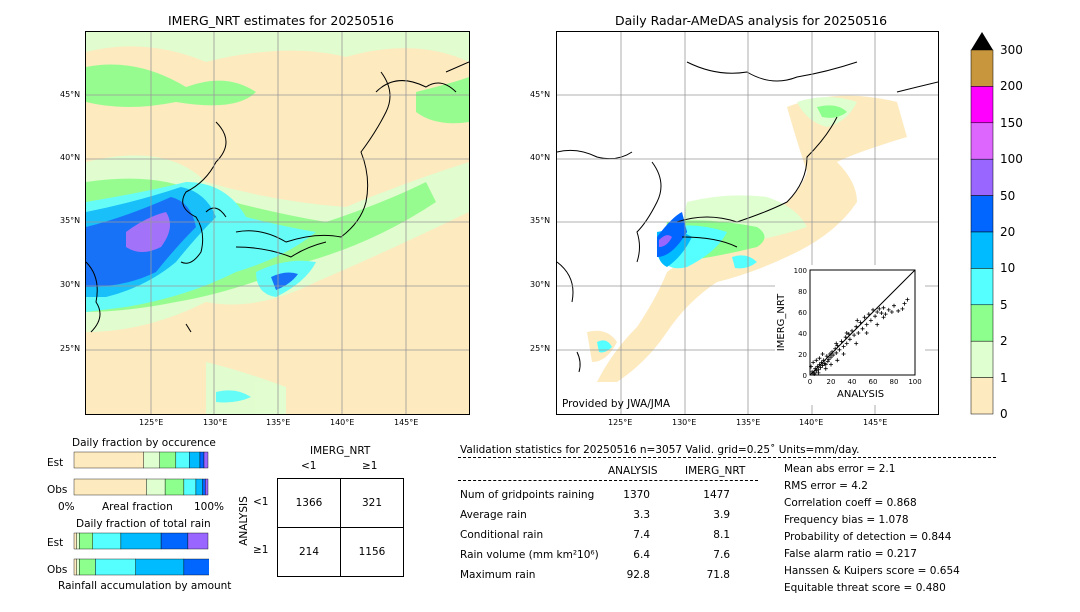 The image size is (1080, 612). I want to click on score-line: Correlation coeff = 0.868, so click(850, 503).